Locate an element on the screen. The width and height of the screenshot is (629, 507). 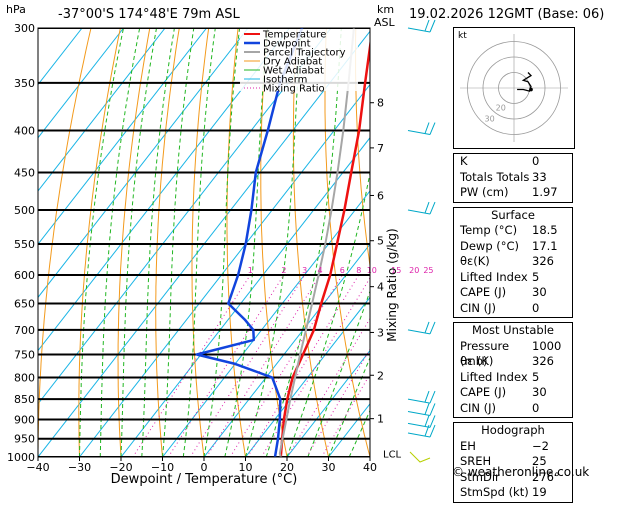
x-tick-label: −40 is located at coordinates (37, 467).